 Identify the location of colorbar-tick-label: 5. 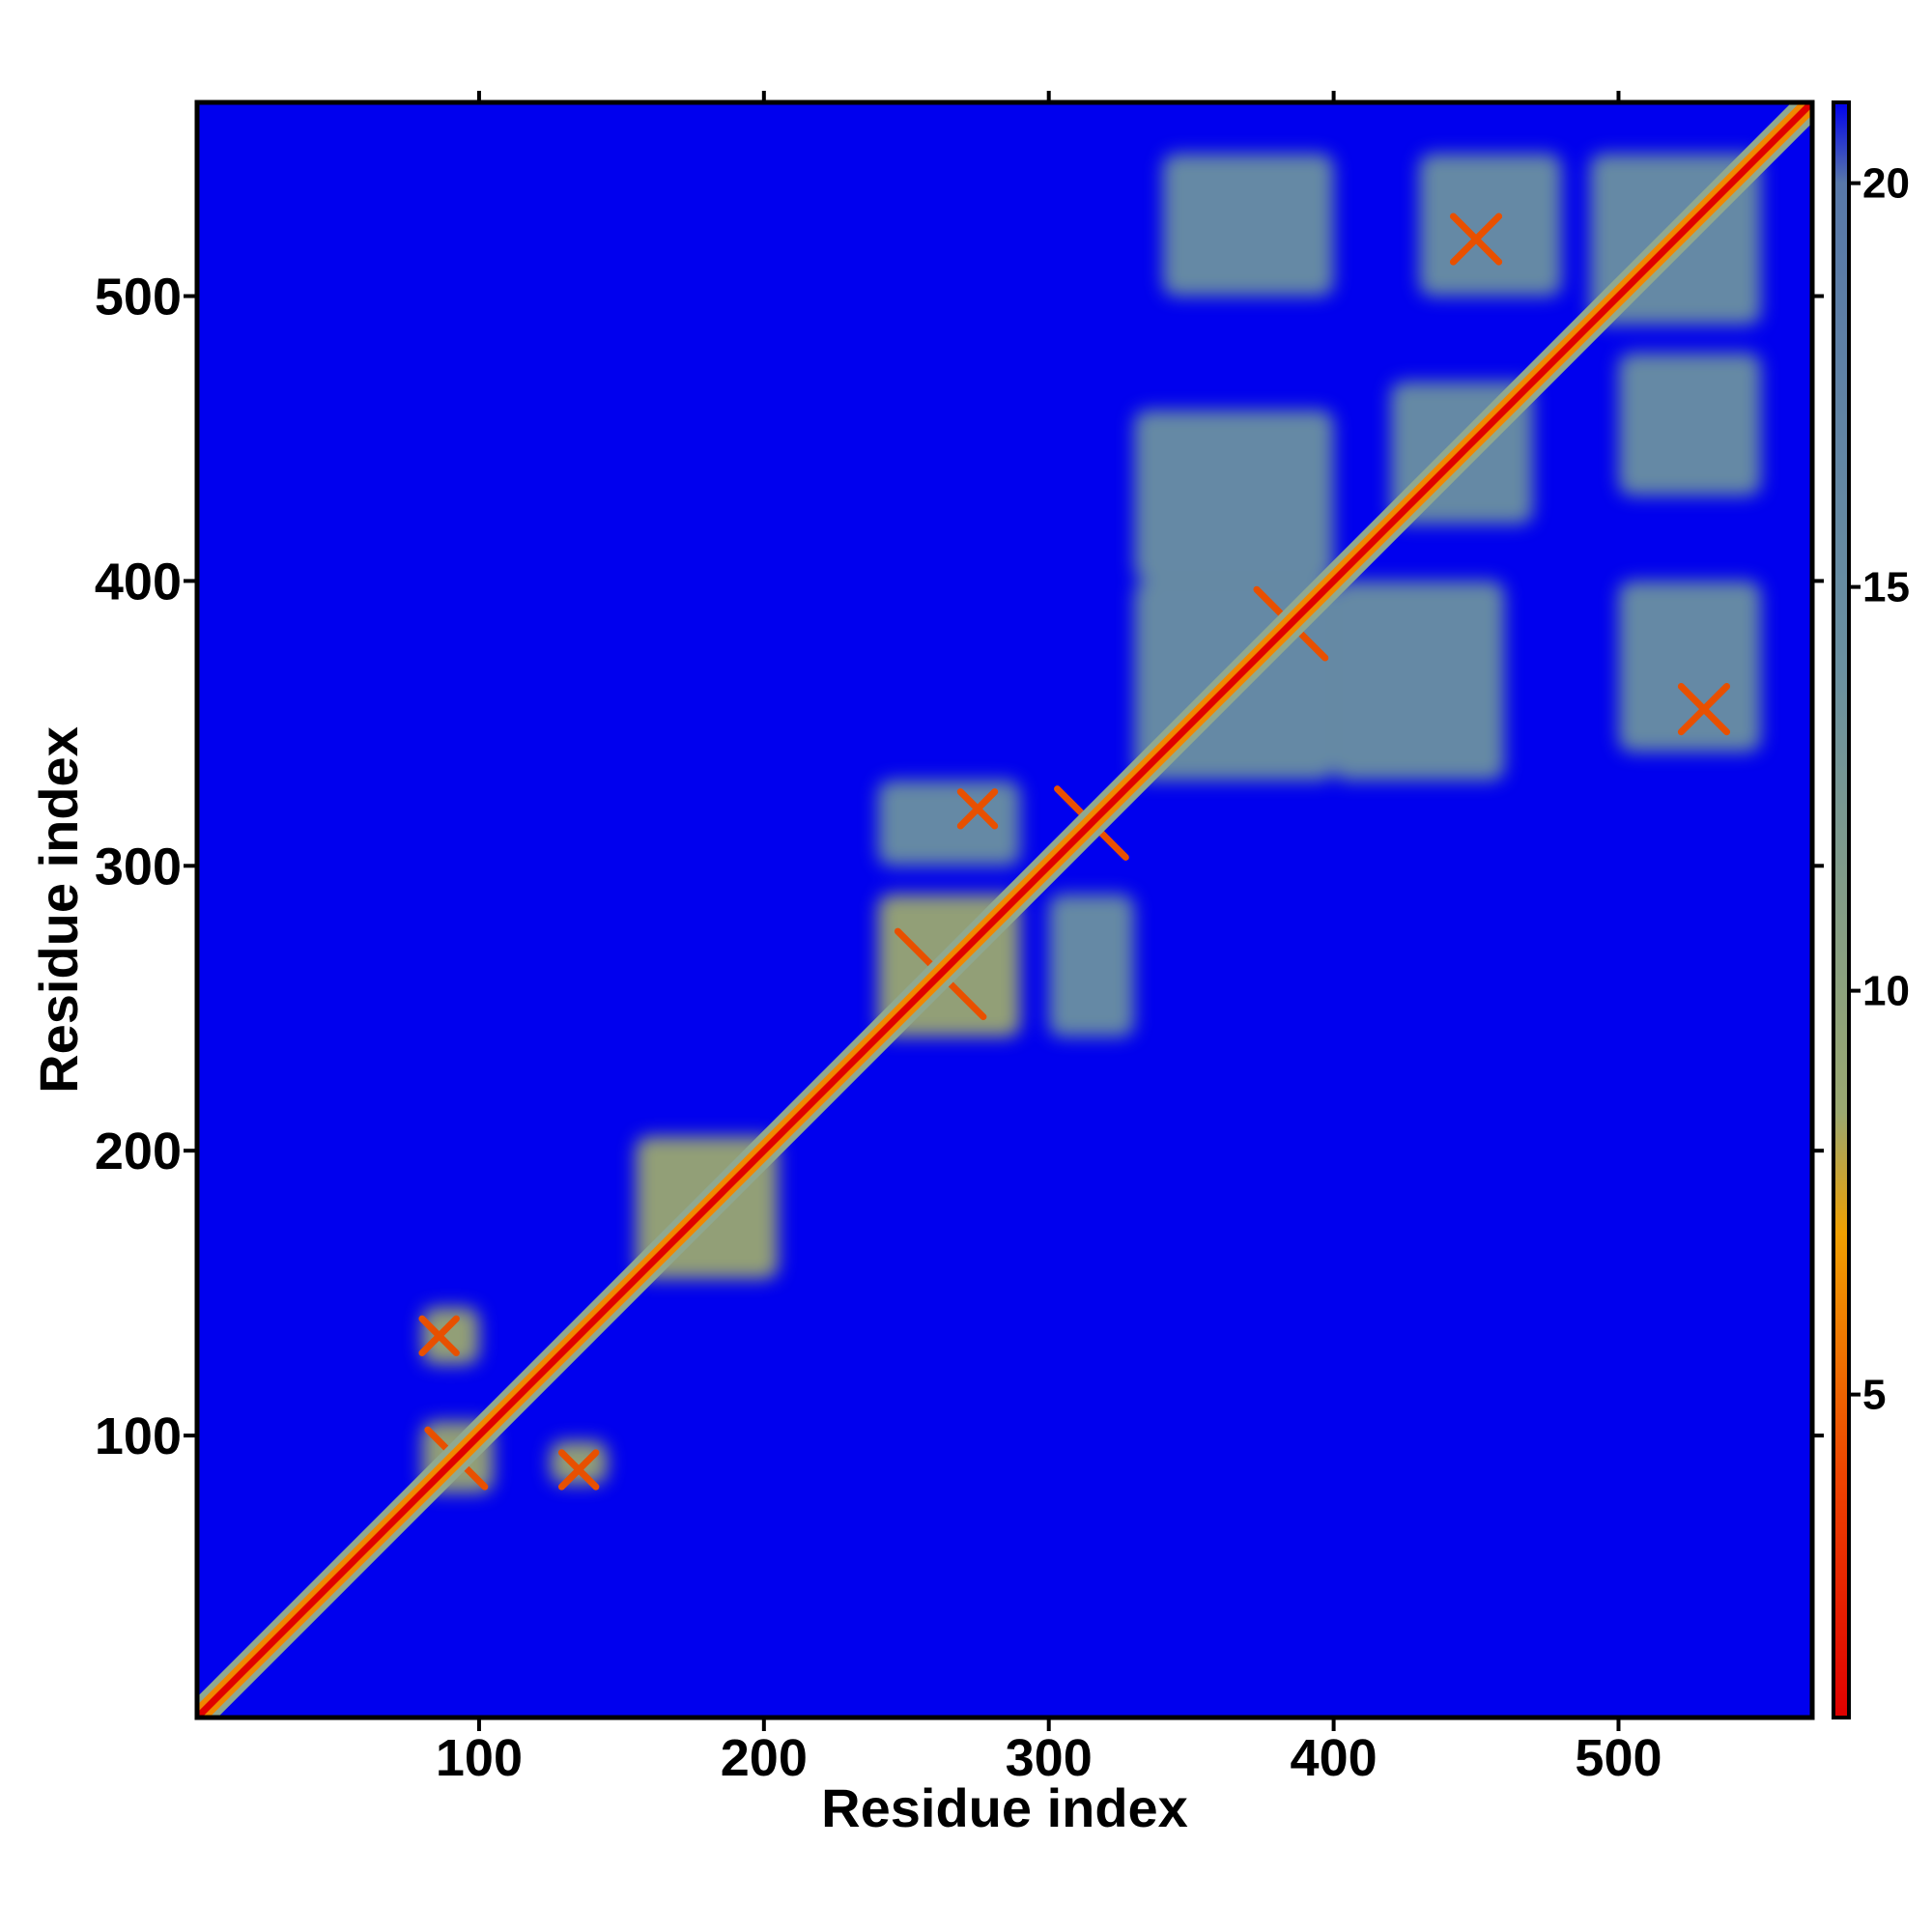
(1874, 1395).